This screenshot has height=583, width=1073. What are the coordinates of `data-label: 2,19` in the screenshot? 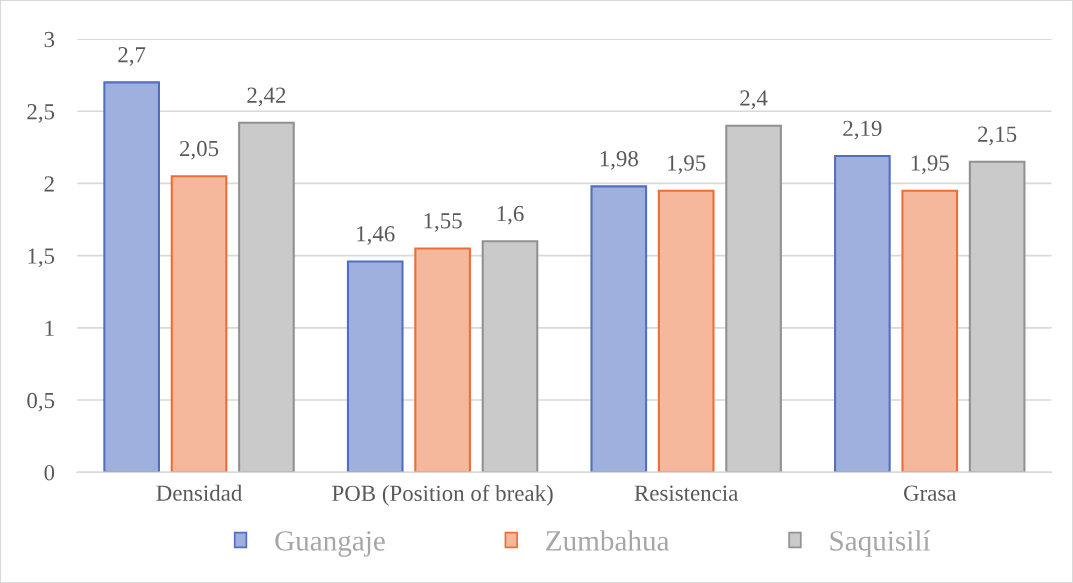 It's located at (862, 130).